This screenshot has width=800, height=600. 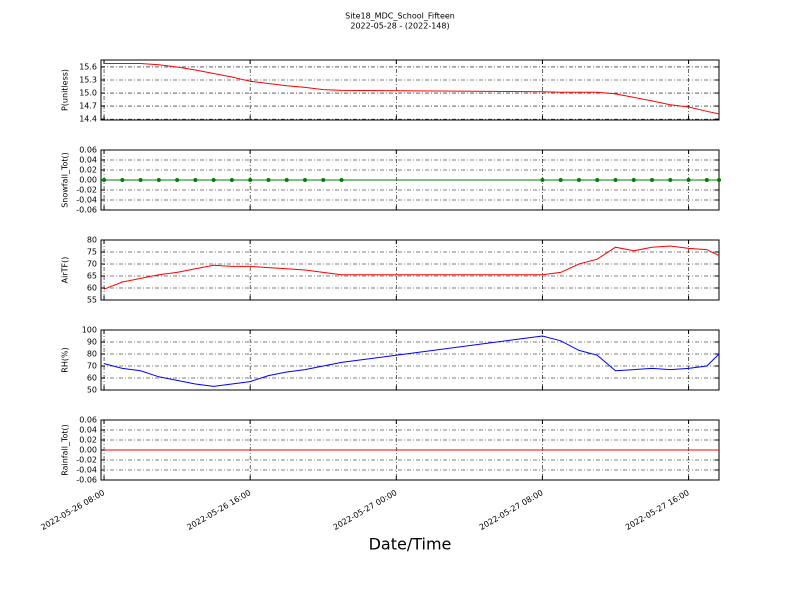 What do you see at coordinates (88, 93) in the screenshot?
I see `y-tick-label: 15.0` at bounding box center [88, 93].